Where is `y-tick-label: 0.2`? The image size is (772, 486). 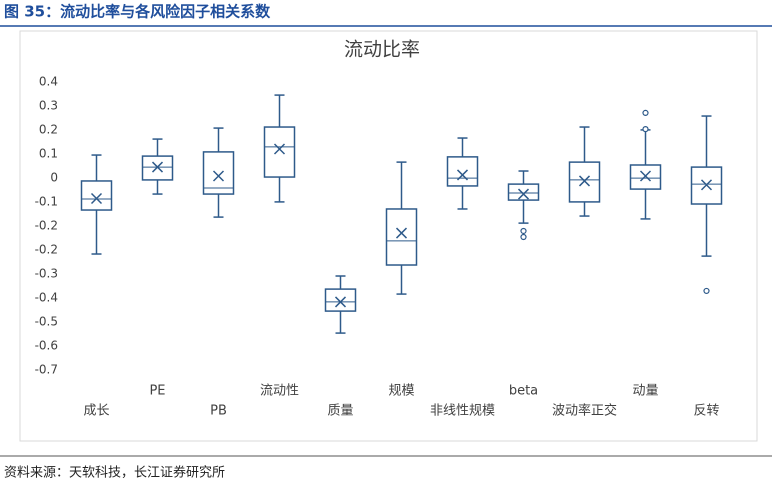
y-tick-label: 0.2 is located at coordinates (48, 129).